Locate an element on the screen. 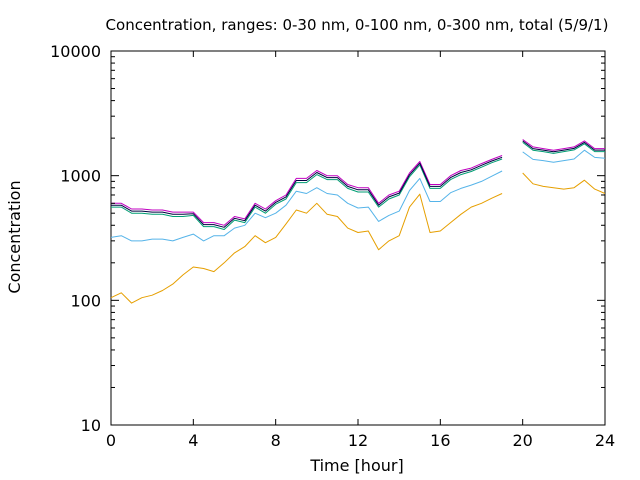 The image size is (640, 480). x-tick-label: 16 is located at coordinates (440, 440).